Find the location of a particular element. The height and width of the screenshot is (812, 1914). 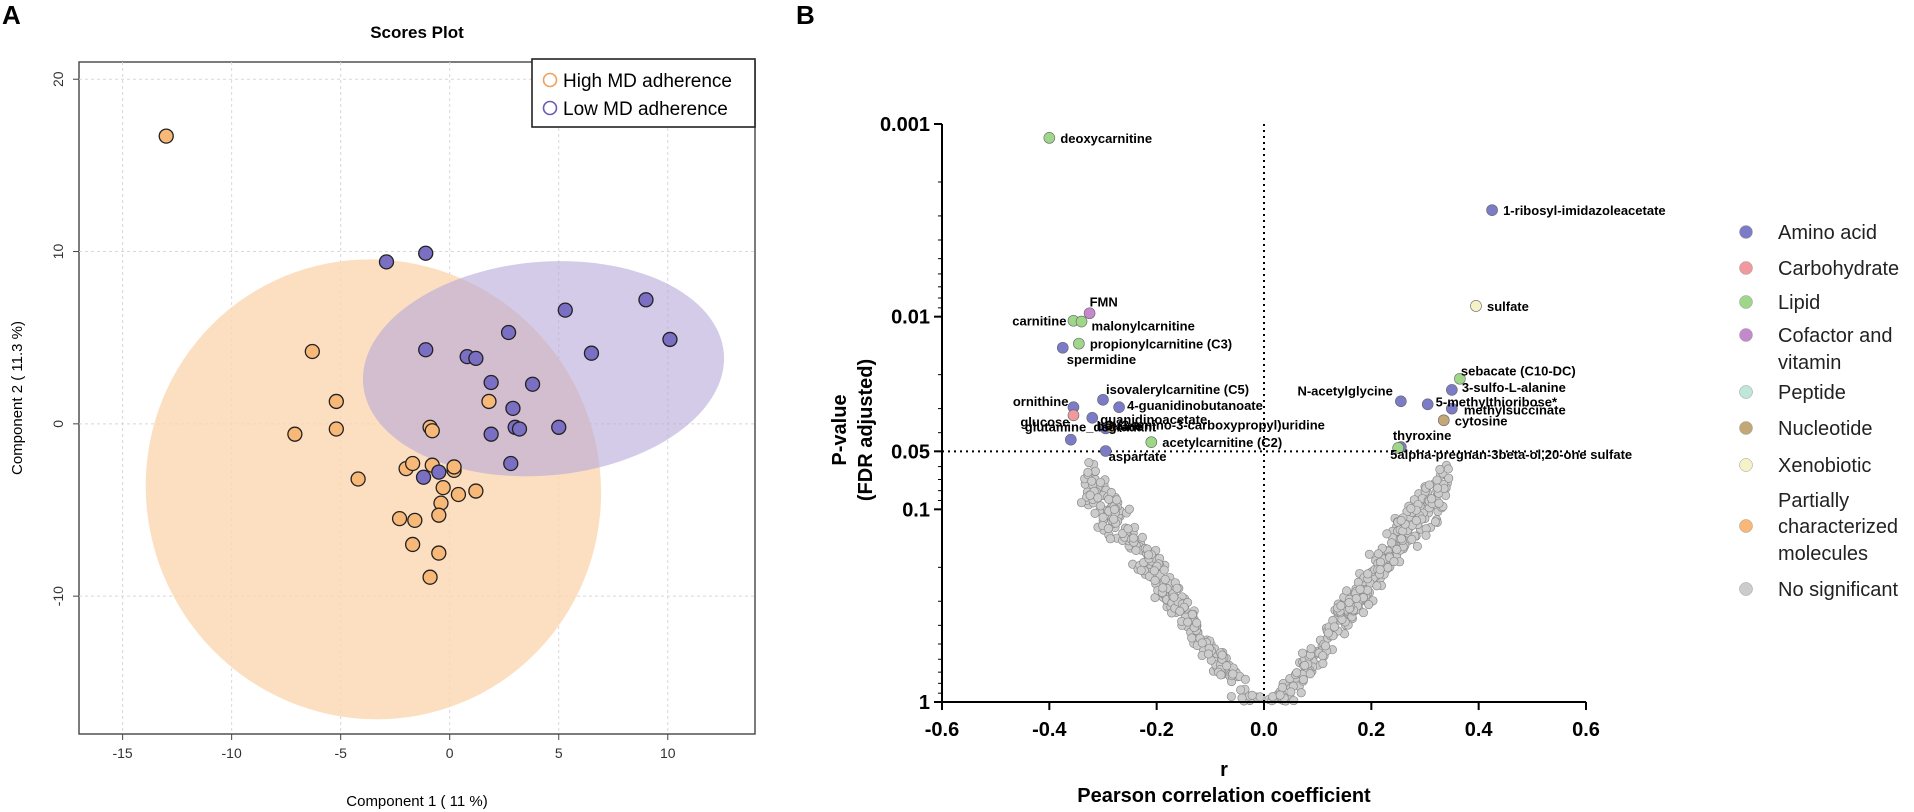

legend-marker-nucleotide is located at coordinates (1746, 428).